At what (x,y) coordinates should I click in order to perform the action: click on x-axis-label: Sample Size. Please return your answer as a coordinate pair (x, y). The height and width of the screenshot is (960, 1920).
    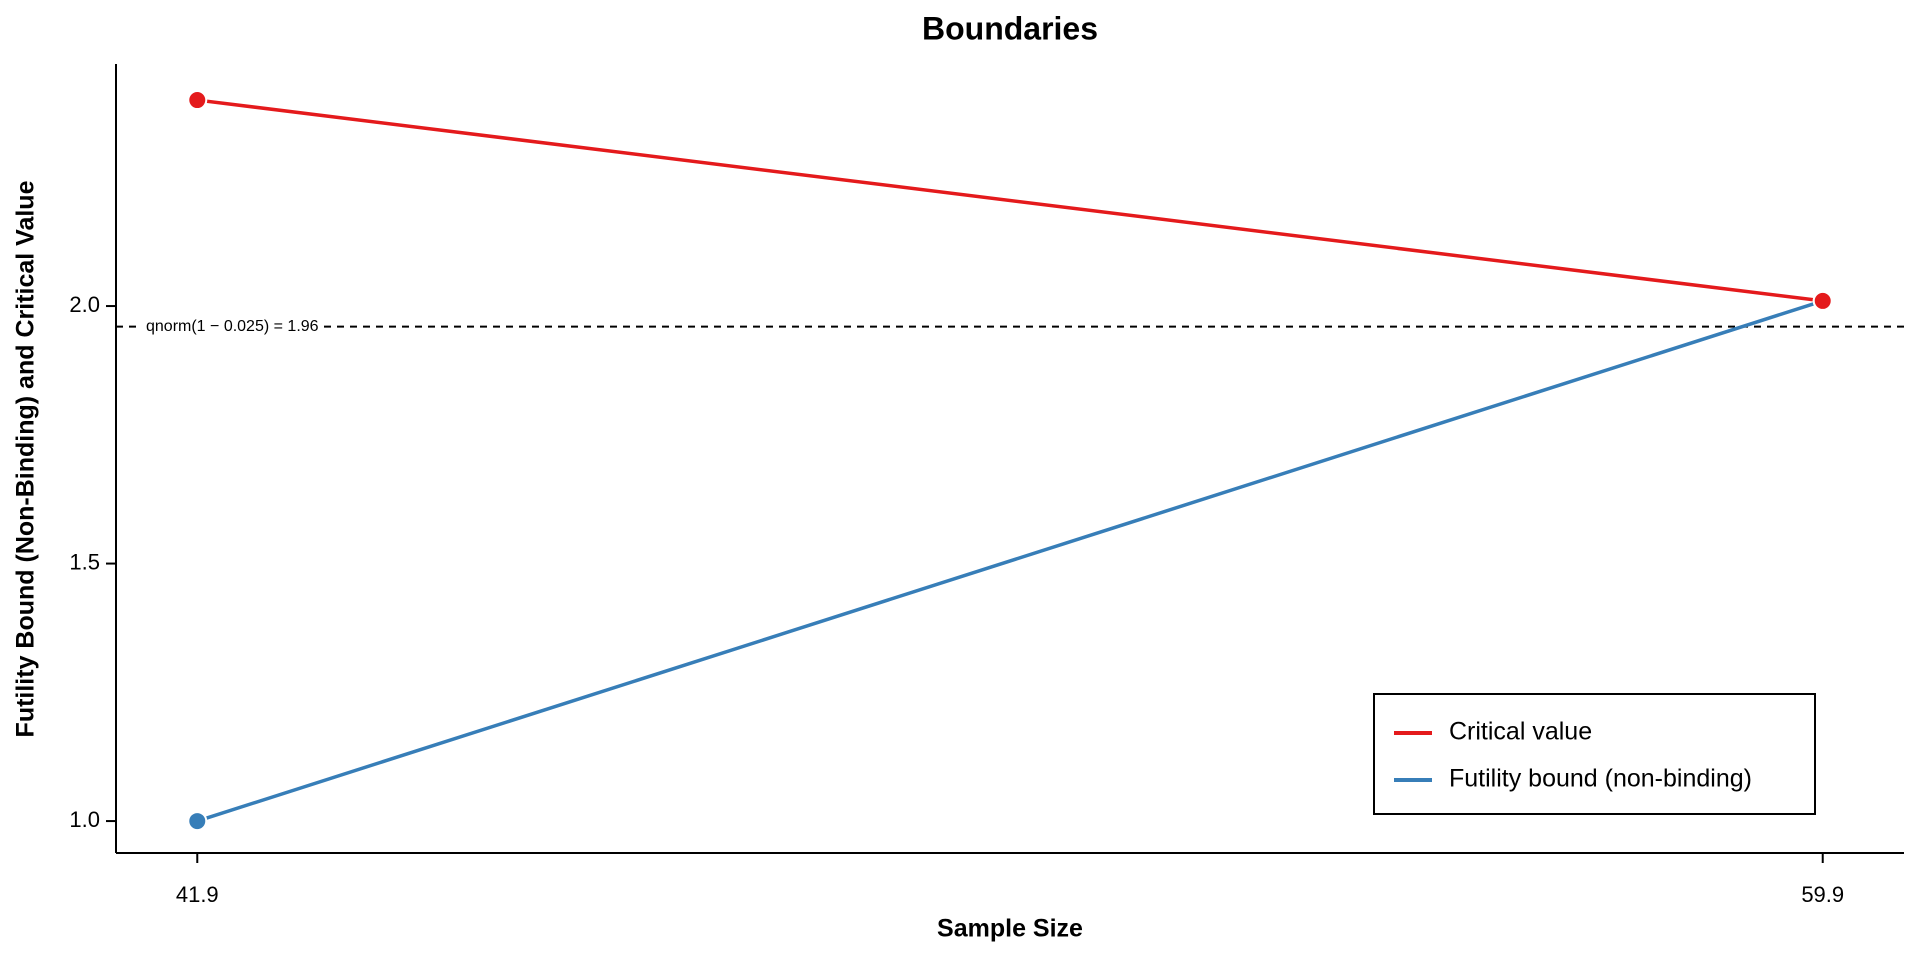
    Looking at the image, I should click on (1010, 929).